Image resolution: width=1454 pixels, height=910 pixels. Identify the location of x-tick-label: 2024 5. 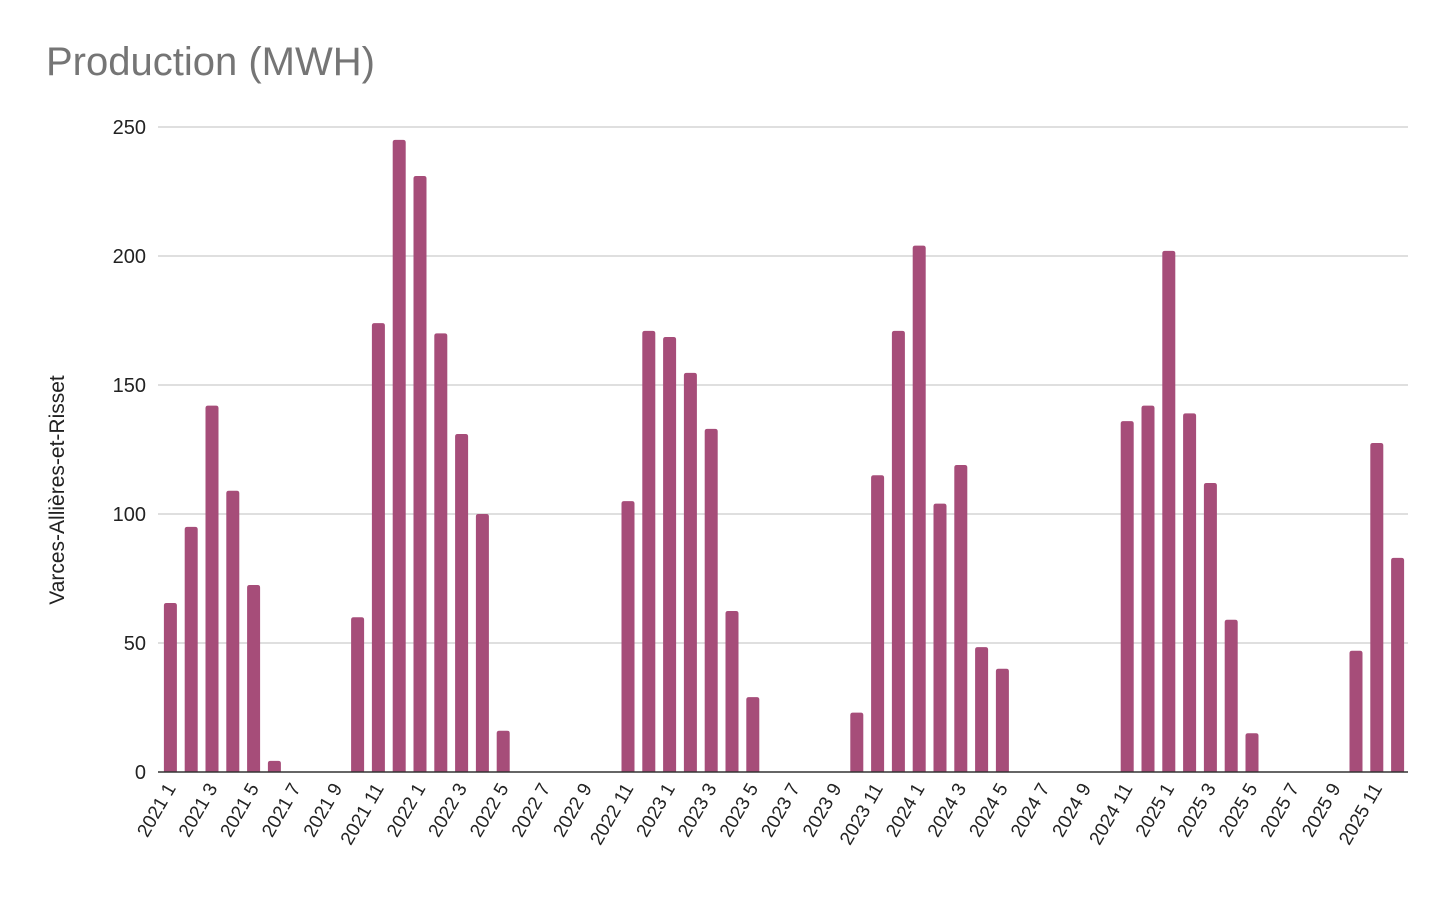
(988, 810).